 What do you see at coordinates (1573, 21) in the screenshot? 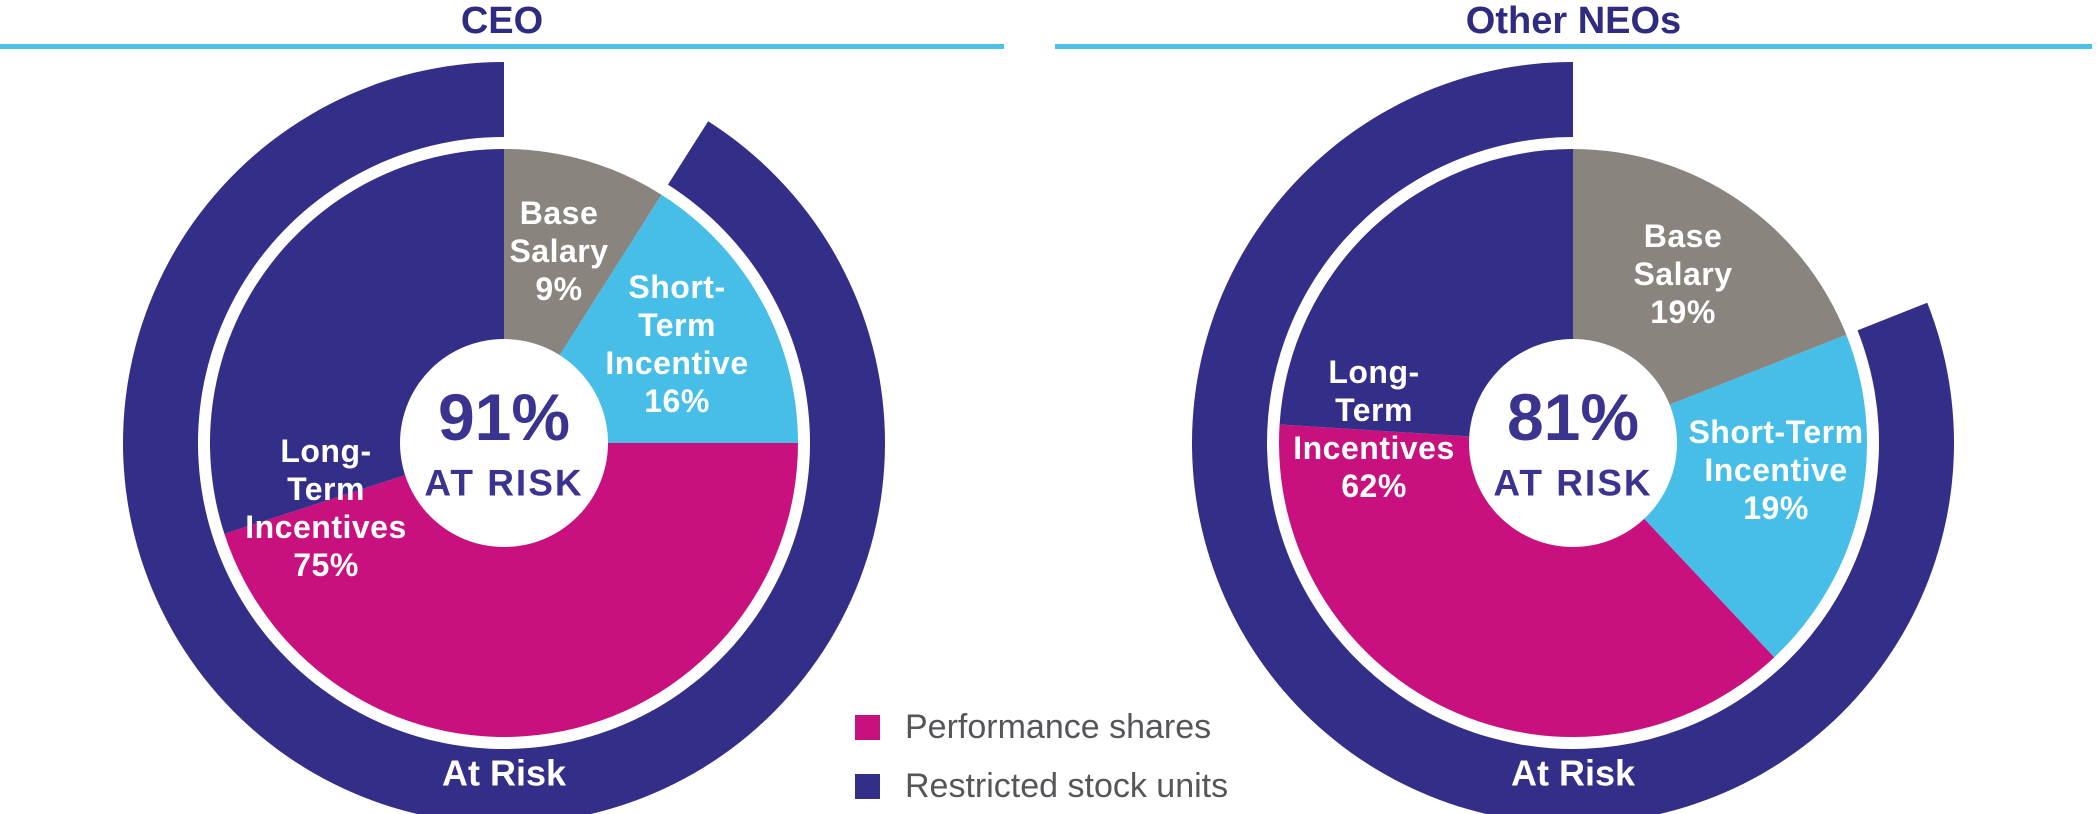
I see `chart-title-other-neos: Other NEOs` at bounding box center [1573, 21].